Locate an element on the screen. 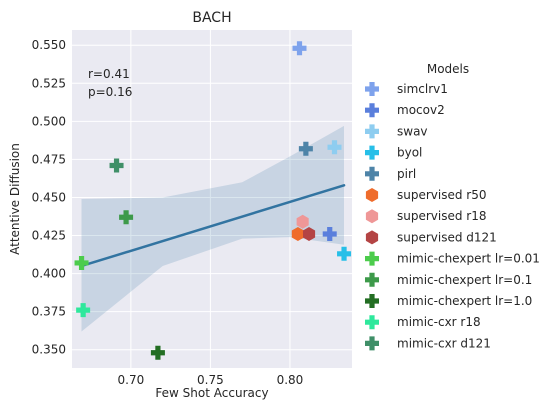 The height and width of the screenshot is (410, 551). correlation-r: r=0.41 is located at coordinates (109, 74).